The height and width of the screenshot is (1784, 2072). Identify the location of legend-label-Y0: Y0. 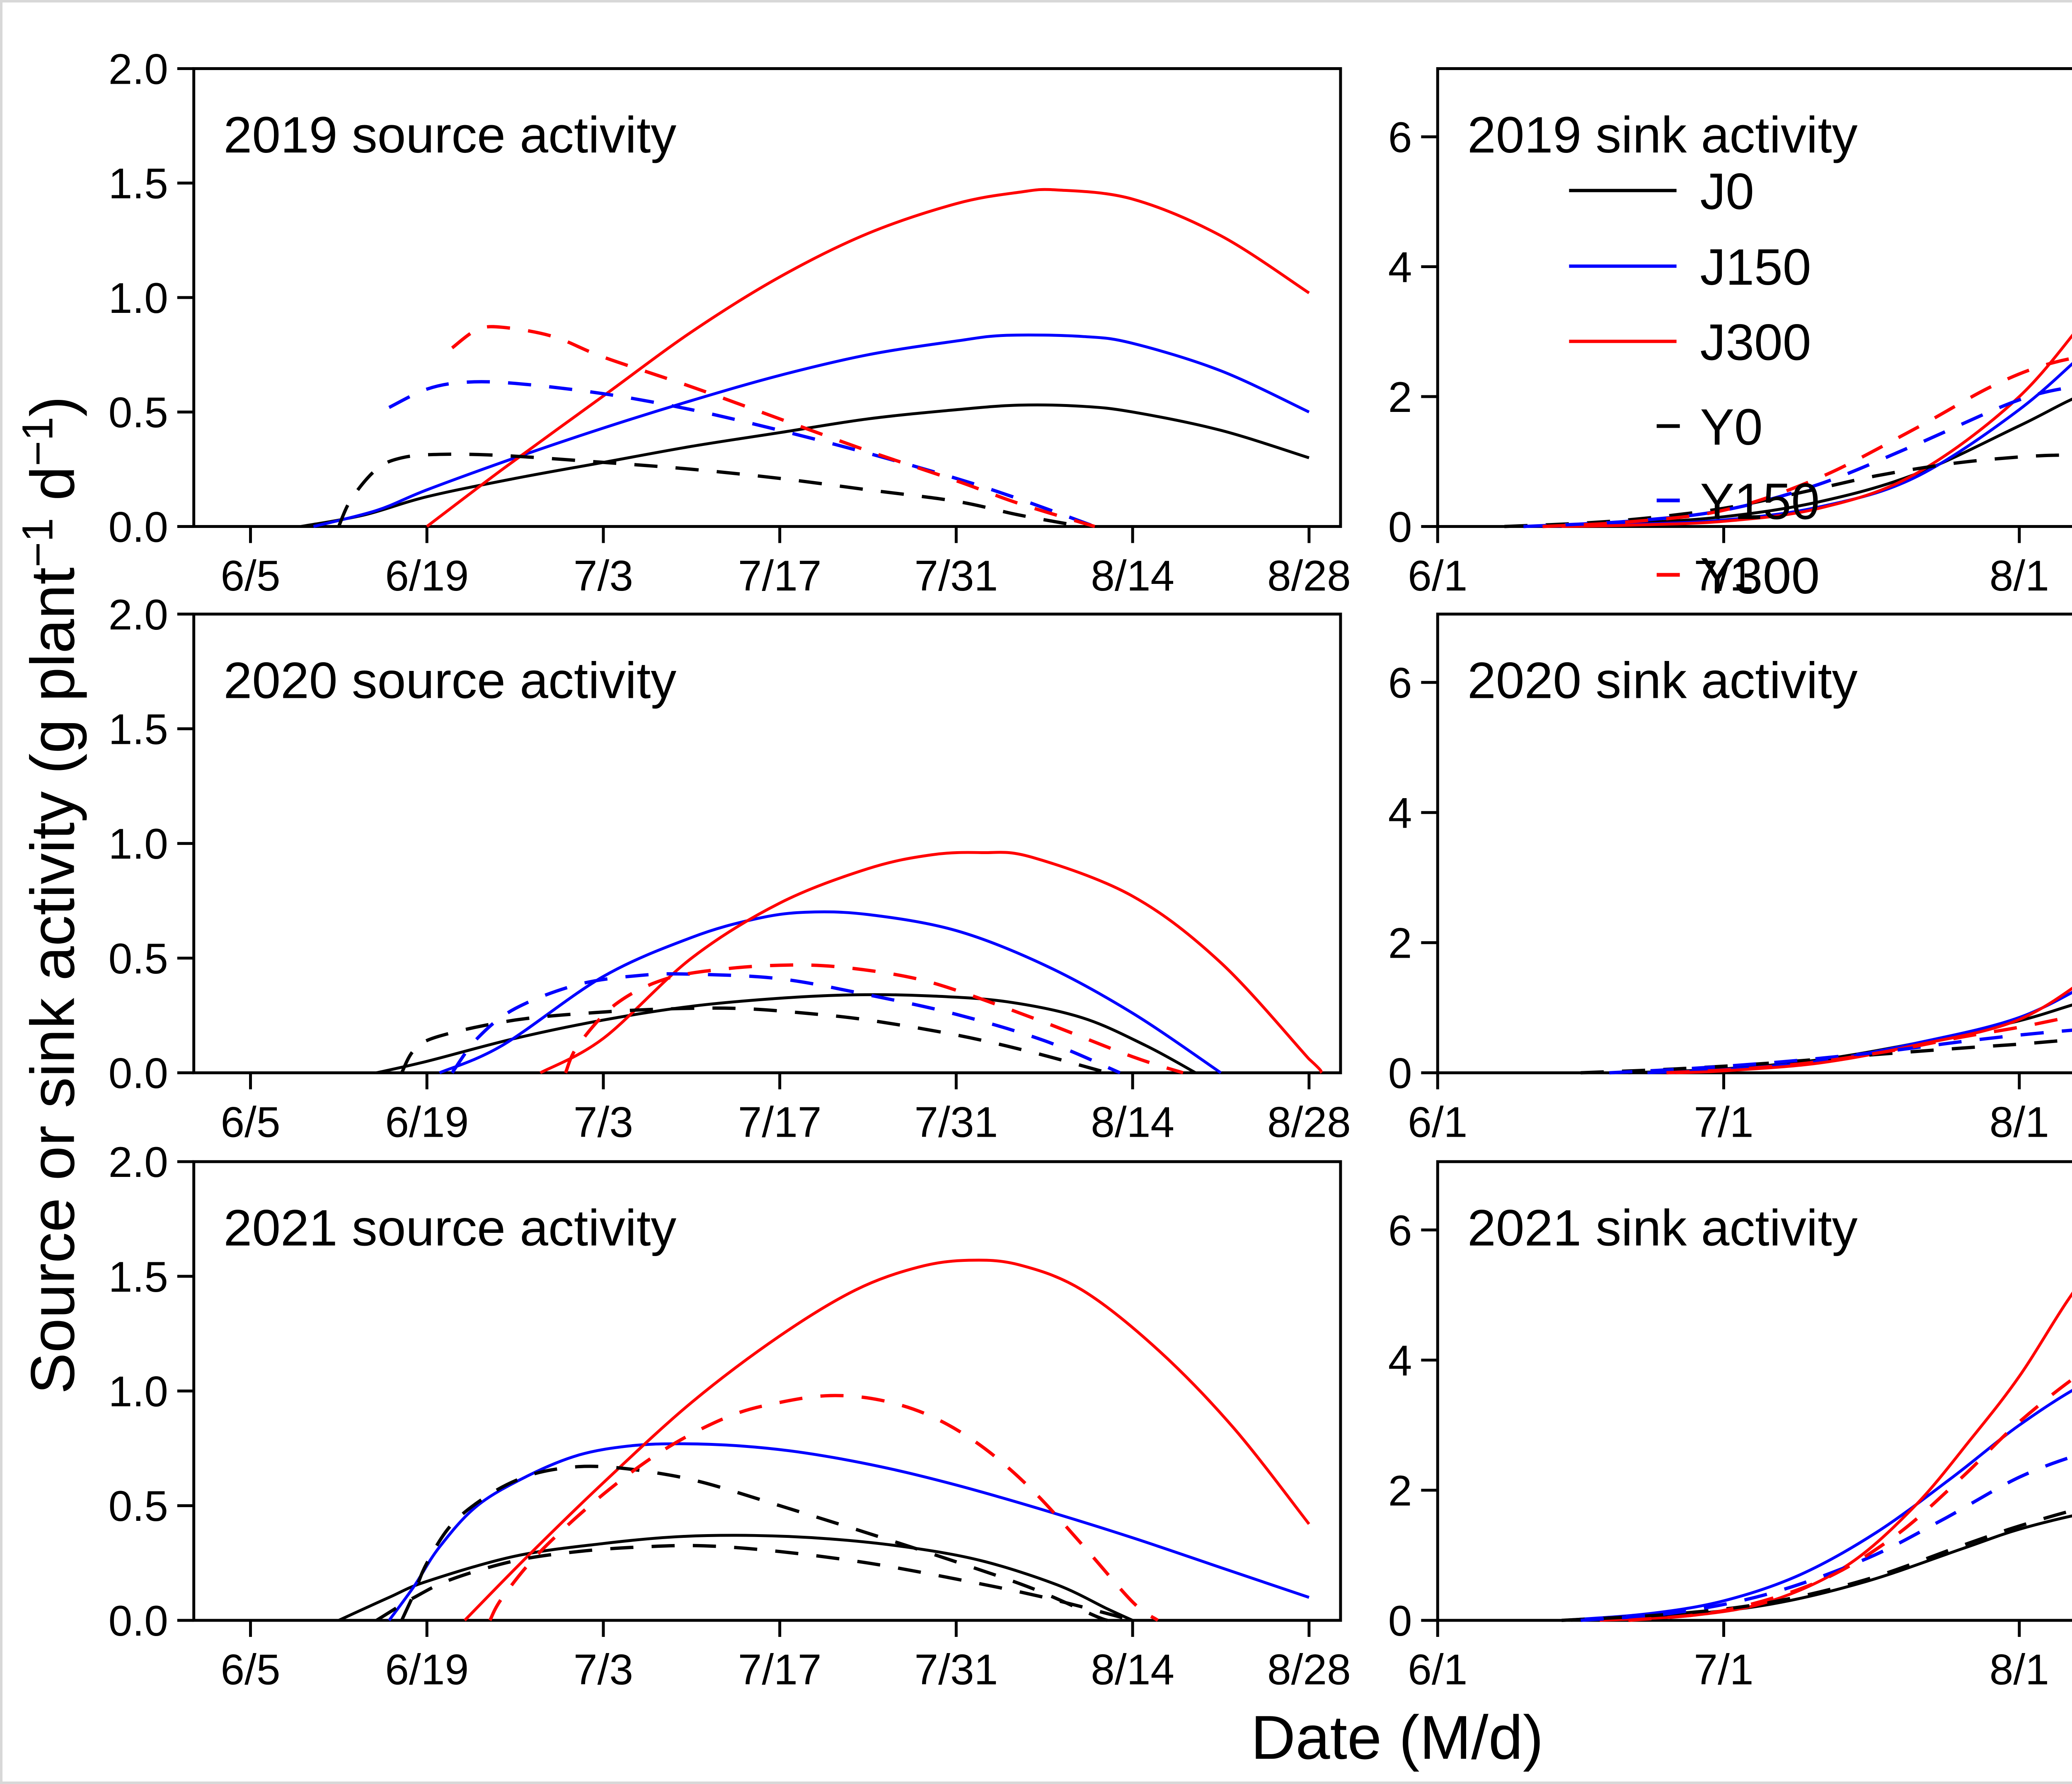
(1731, 428).